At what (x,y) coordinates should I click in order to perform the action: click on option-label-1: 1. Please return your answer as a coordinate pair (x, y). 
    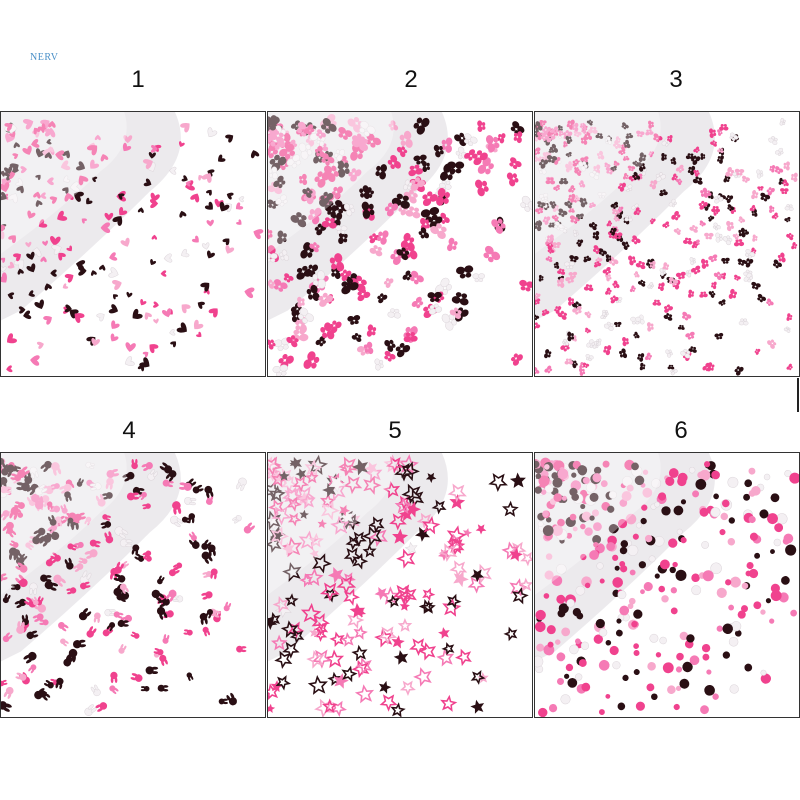
    Looking at the image, I should click on (138, 79).